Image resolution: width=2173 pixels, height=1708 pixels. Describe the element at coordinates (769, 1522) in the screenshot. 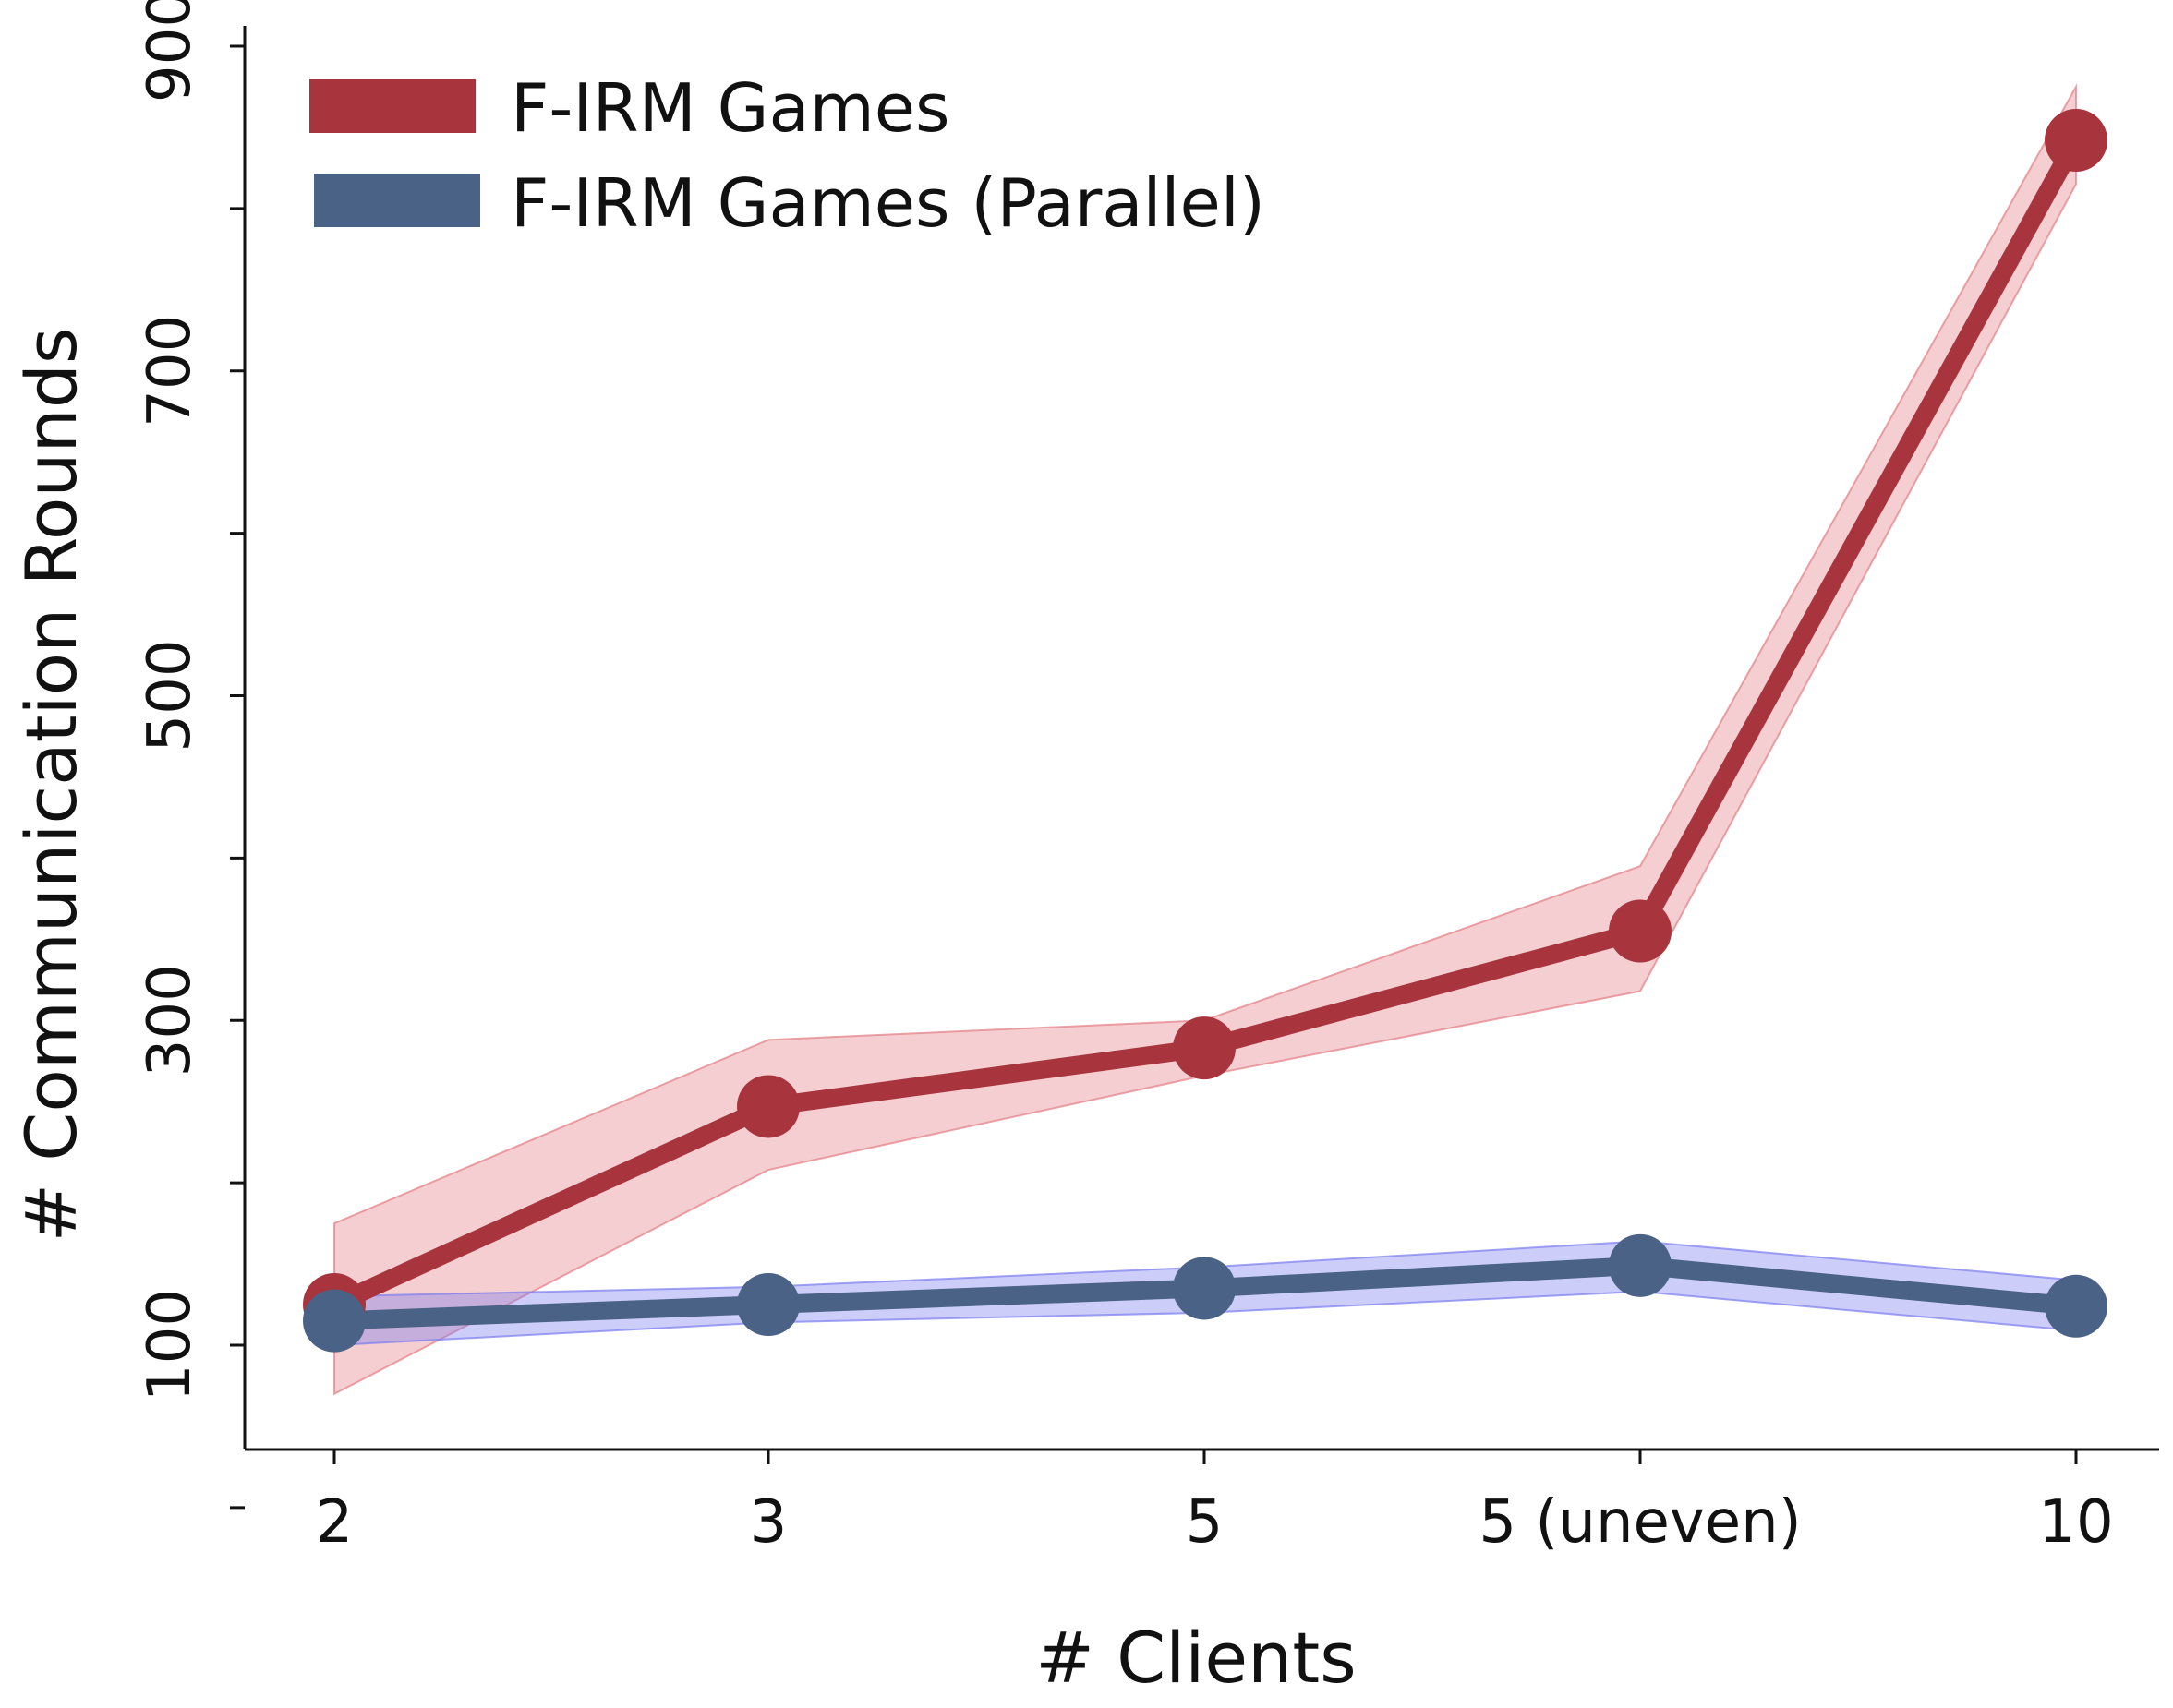

I see `x-tick-label: 3` at that location.